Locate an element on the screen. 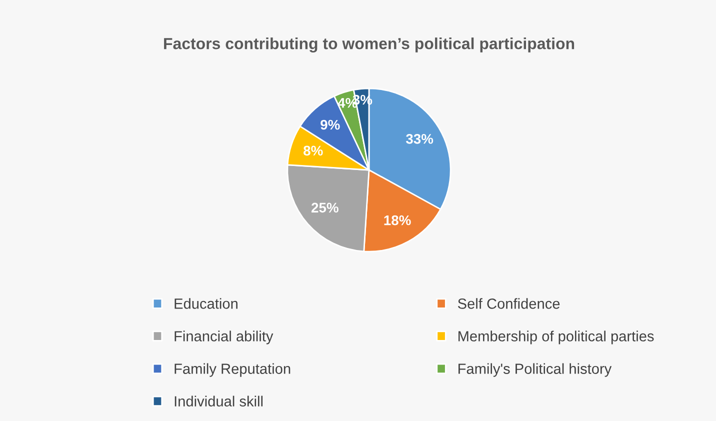 The width and height of the screenshot is (716, 421). legend-label: Family's Political history is located at coordinates (535, 370).